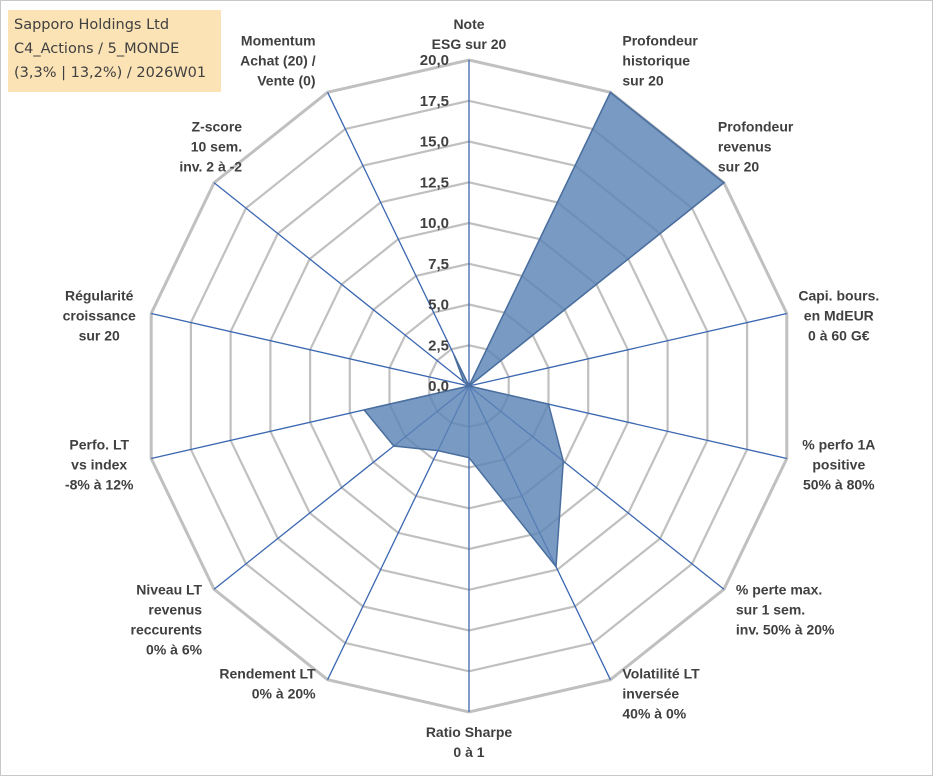 This screenshot has width=933, height=776. Describe the element at coordinates (278, 40) in the screenshot. I see `category-label-line: Momentum` at that location.